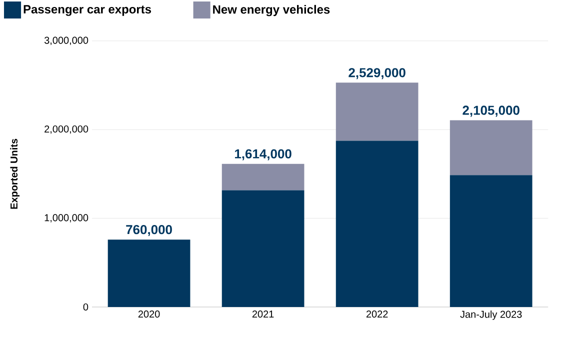 The height and width of the screenshot is (341, 568). Describe the element at coordinates (149, 230) in the screenshot. I see `total-label: 760,000` at that location.